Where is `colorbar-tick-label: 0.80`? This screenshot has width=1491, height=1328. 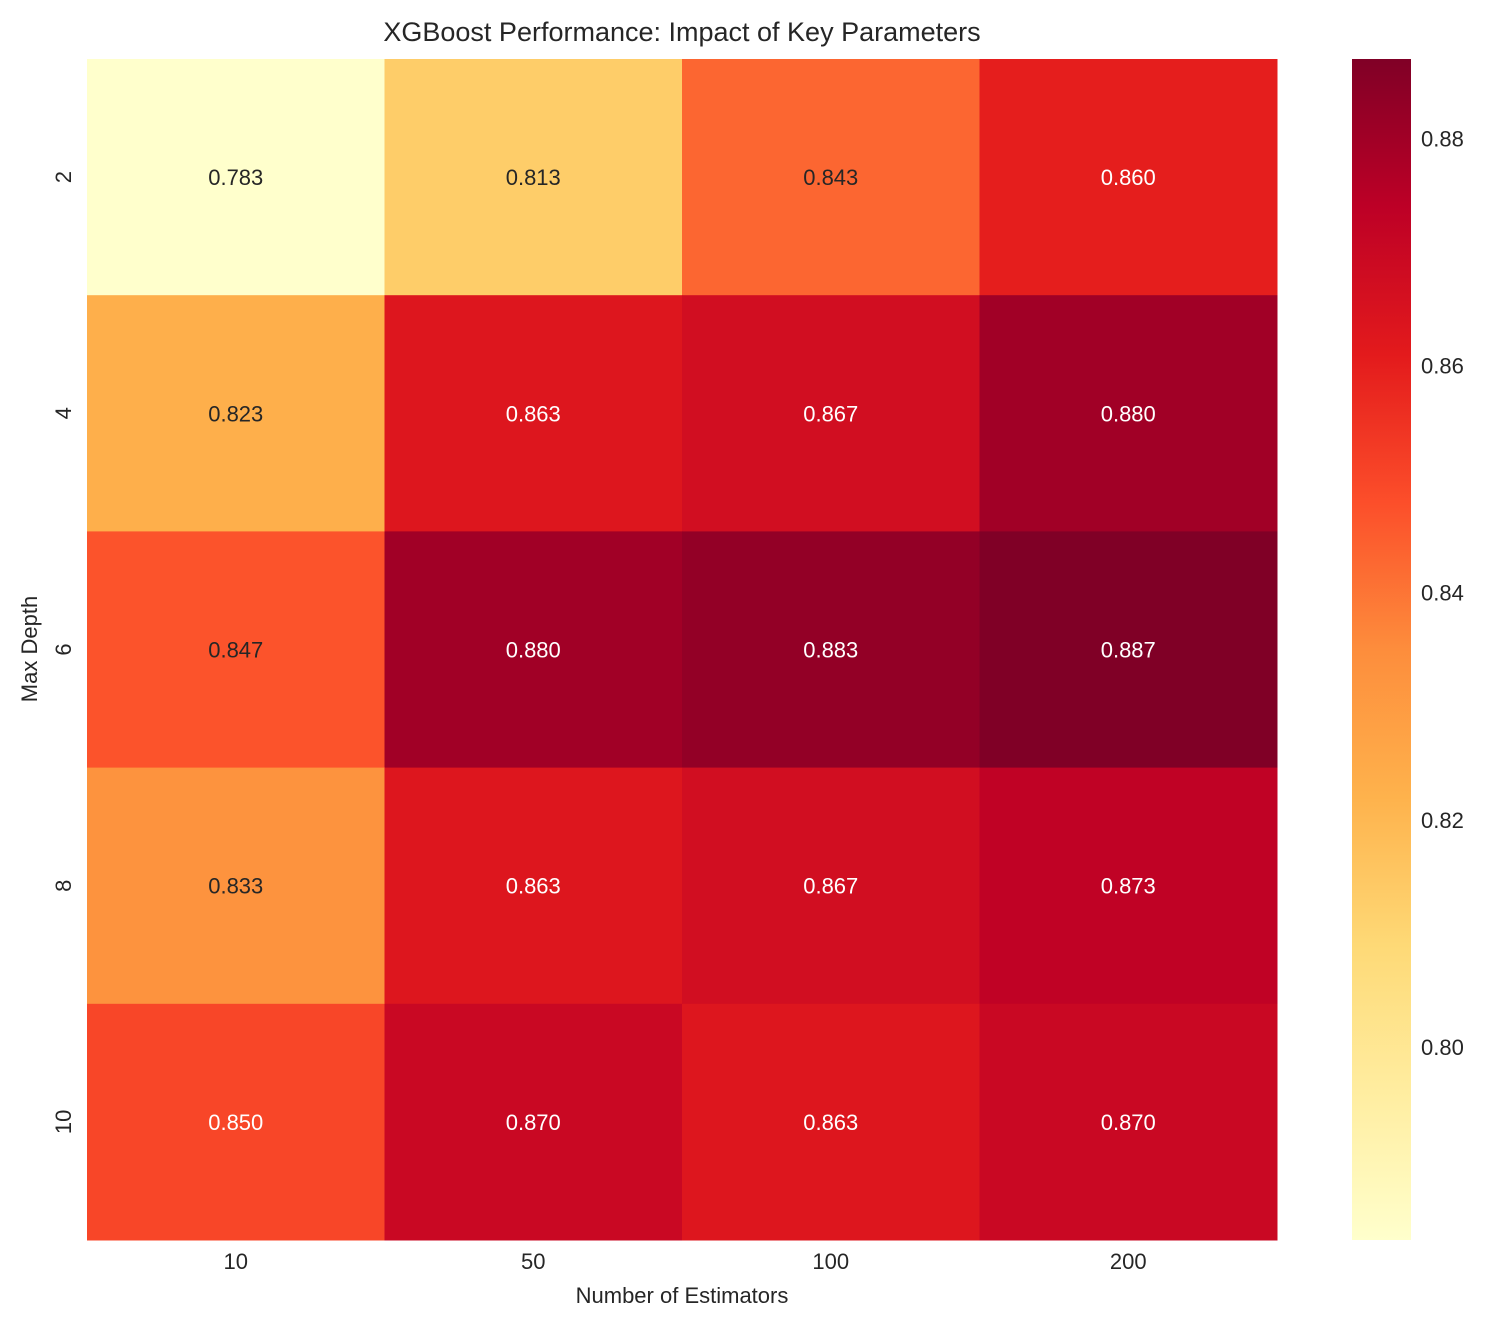 colorbar-tick-label: 0.80 is located at coordinates (1442, 1047).